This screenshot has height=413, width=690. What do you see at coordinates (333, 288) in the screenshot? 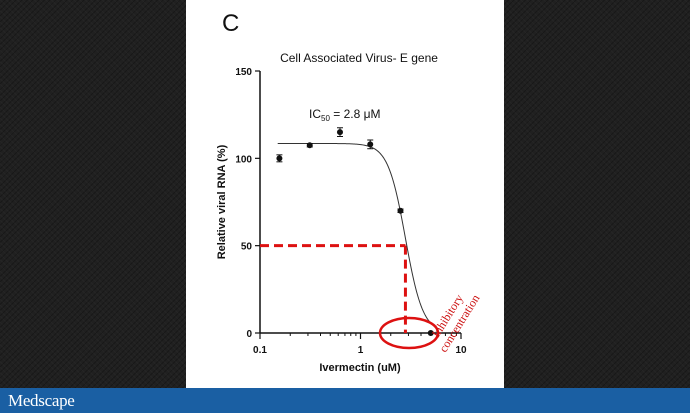
I see `reference-lines` at bounding box center [333, 288].